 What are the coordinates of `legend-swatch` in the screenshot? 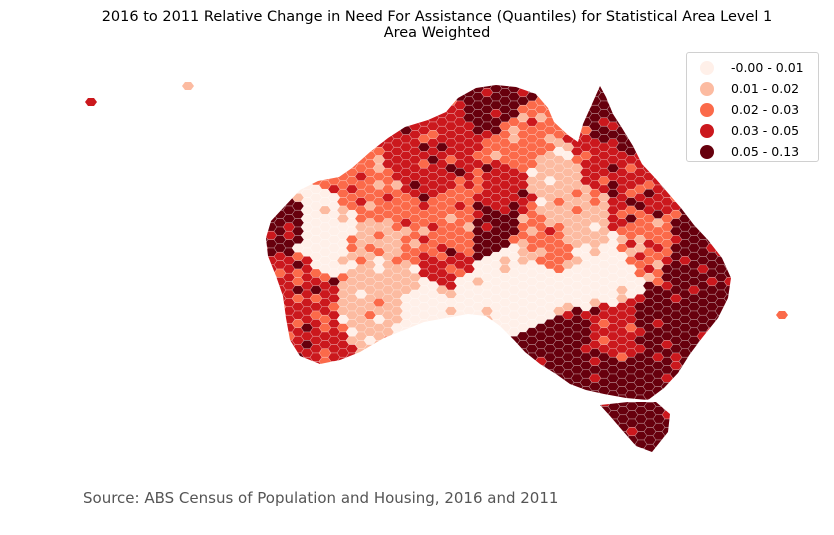 It's located at (707, 151).